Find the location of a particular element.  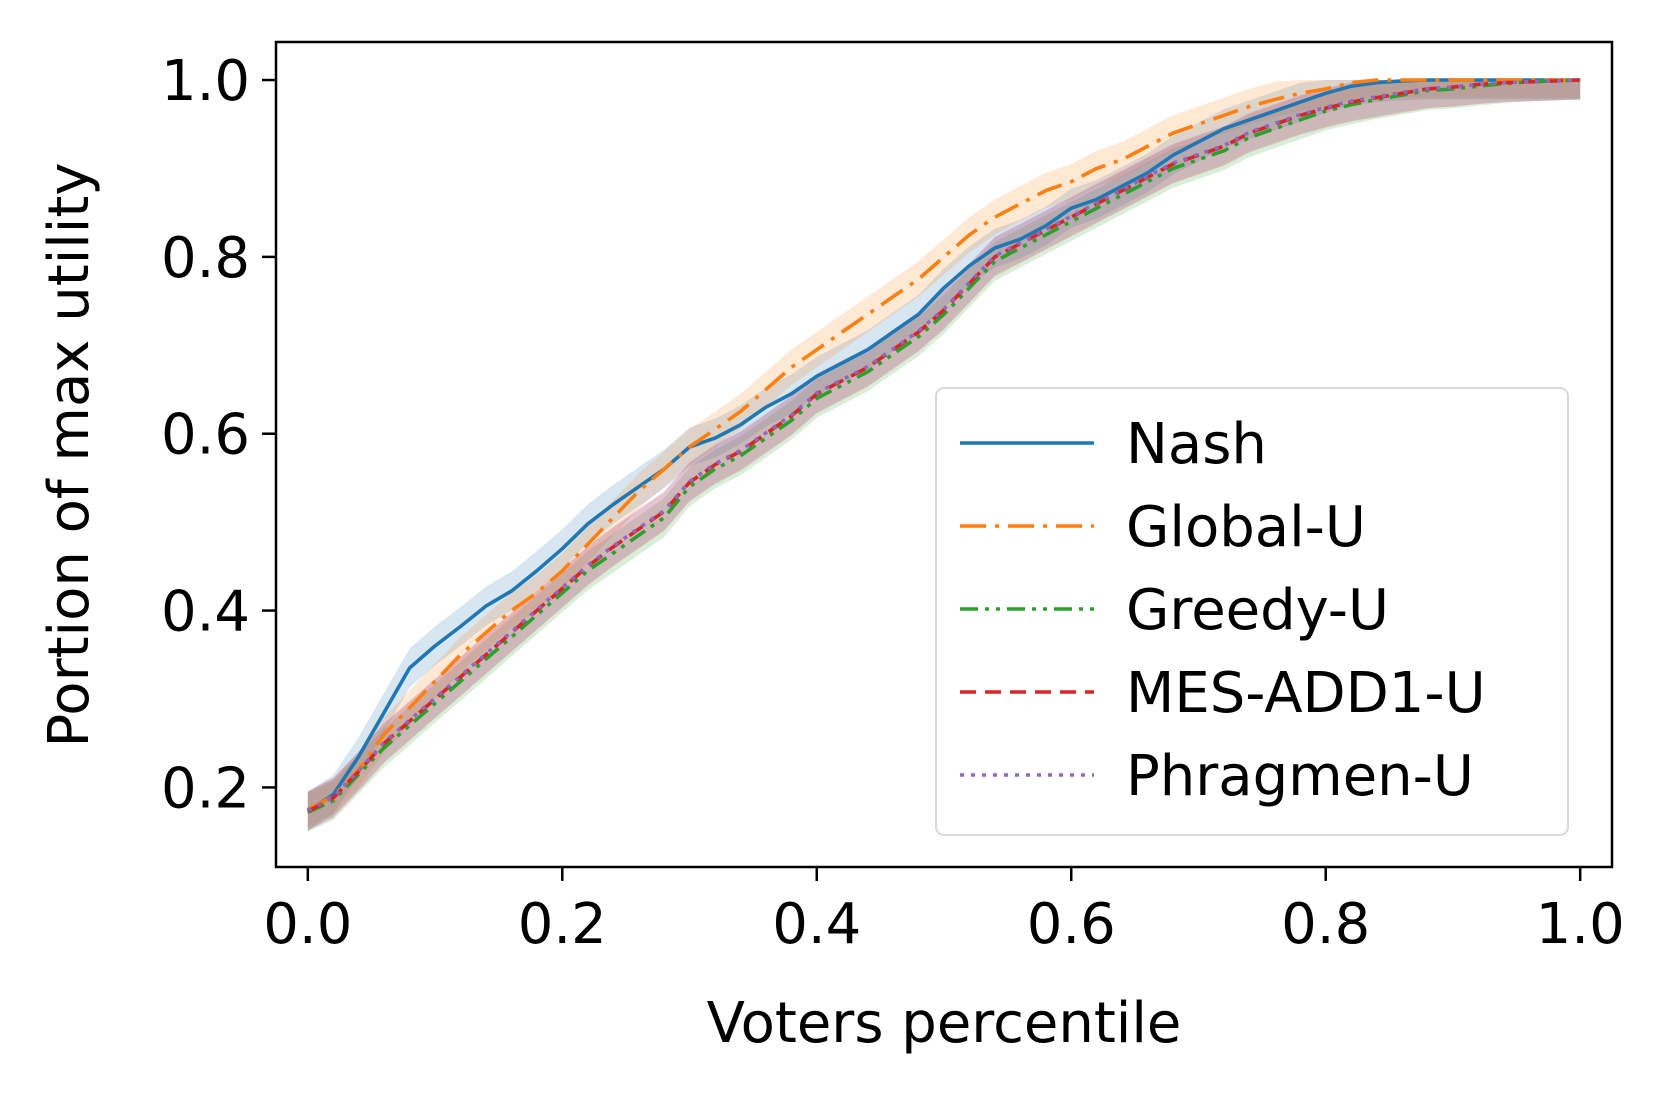

y-tick-label: 0.2 is located at coordinates (205, 788).